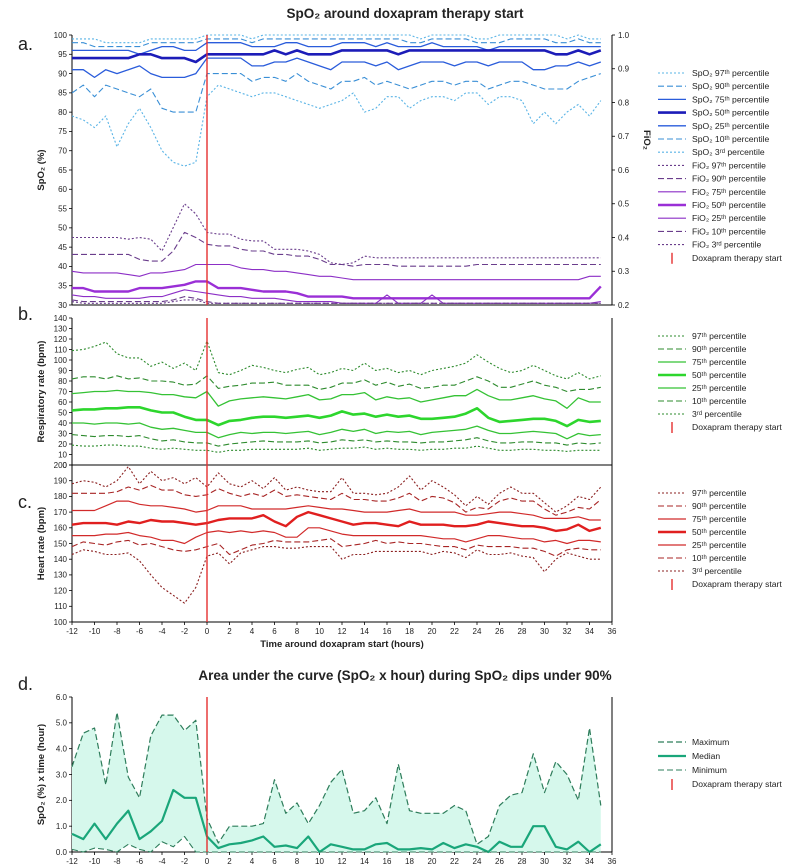 The width and height of the screenshot is (800, 866). Describe the element at coordinates (624, 136) in the screenshot. I see `y2-tick-label: 0.7` at that location.